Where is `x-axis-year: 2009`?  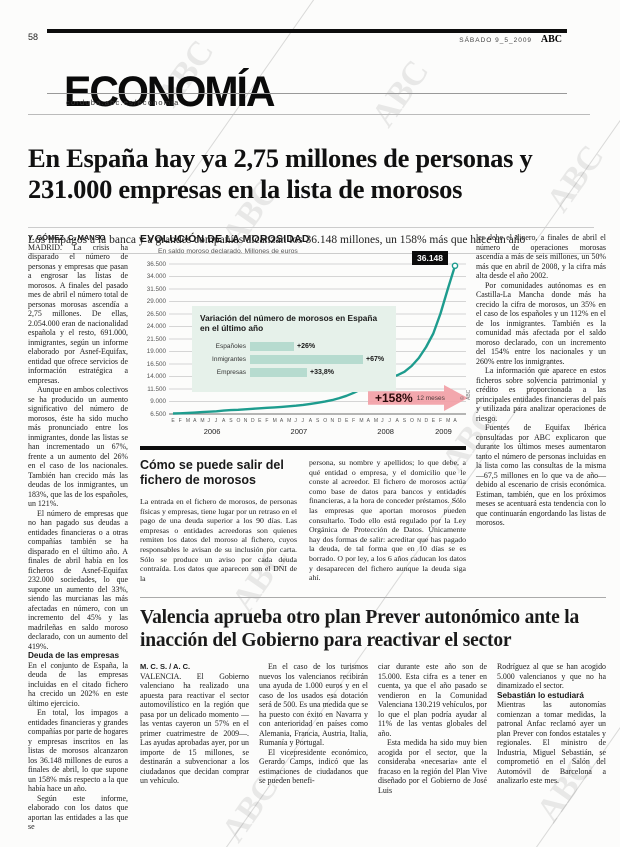 x-axis-year: 2009 is located at coordinates (443, 431).